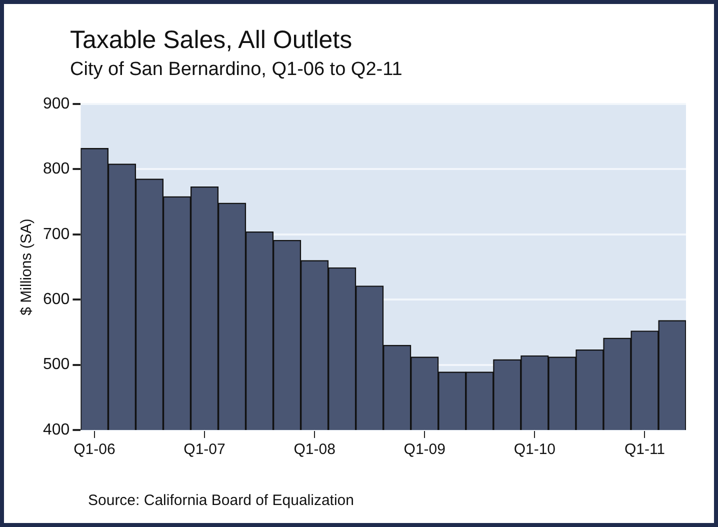  Describe the element at coordinates (56, 365) in the screenshot. I see `y-tick-label: 500` at that location.